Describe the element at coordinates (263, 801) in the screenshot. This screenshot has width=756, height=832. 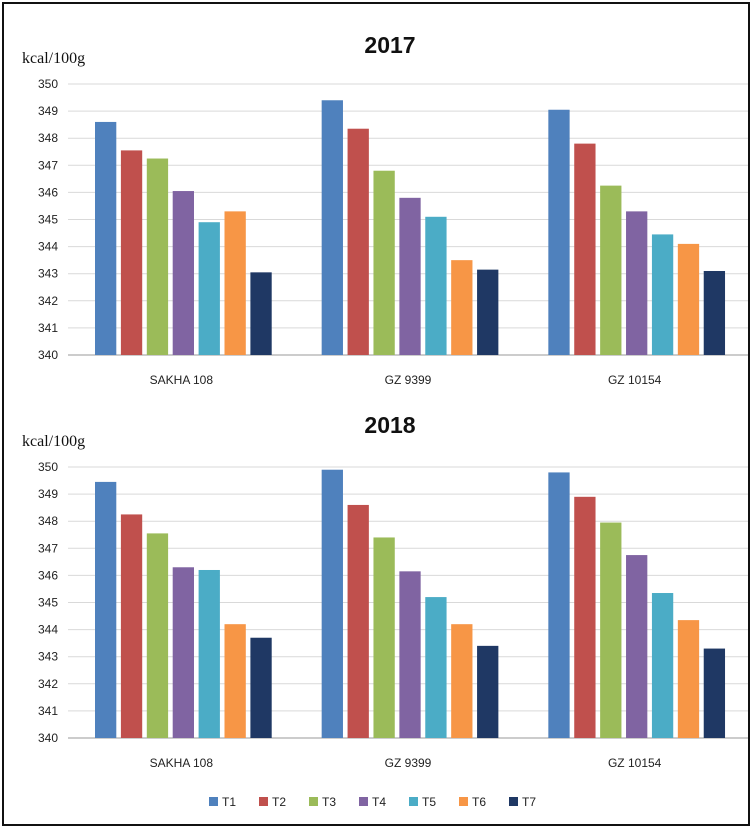
I see `legend-swatch-t2` at that location.